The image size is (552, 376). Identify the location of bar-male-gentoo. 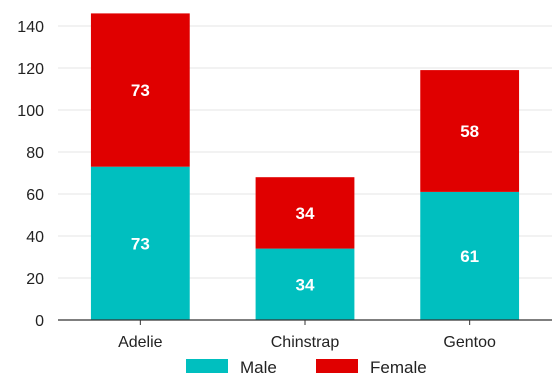
(470, 255).